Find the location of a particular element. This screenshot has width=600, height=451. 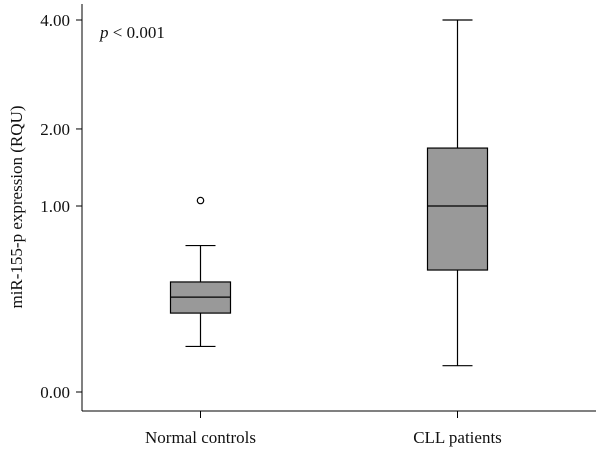

y-ticks: 0.00 1.00 2.00 4.00 is located at coordinates (61, 206).